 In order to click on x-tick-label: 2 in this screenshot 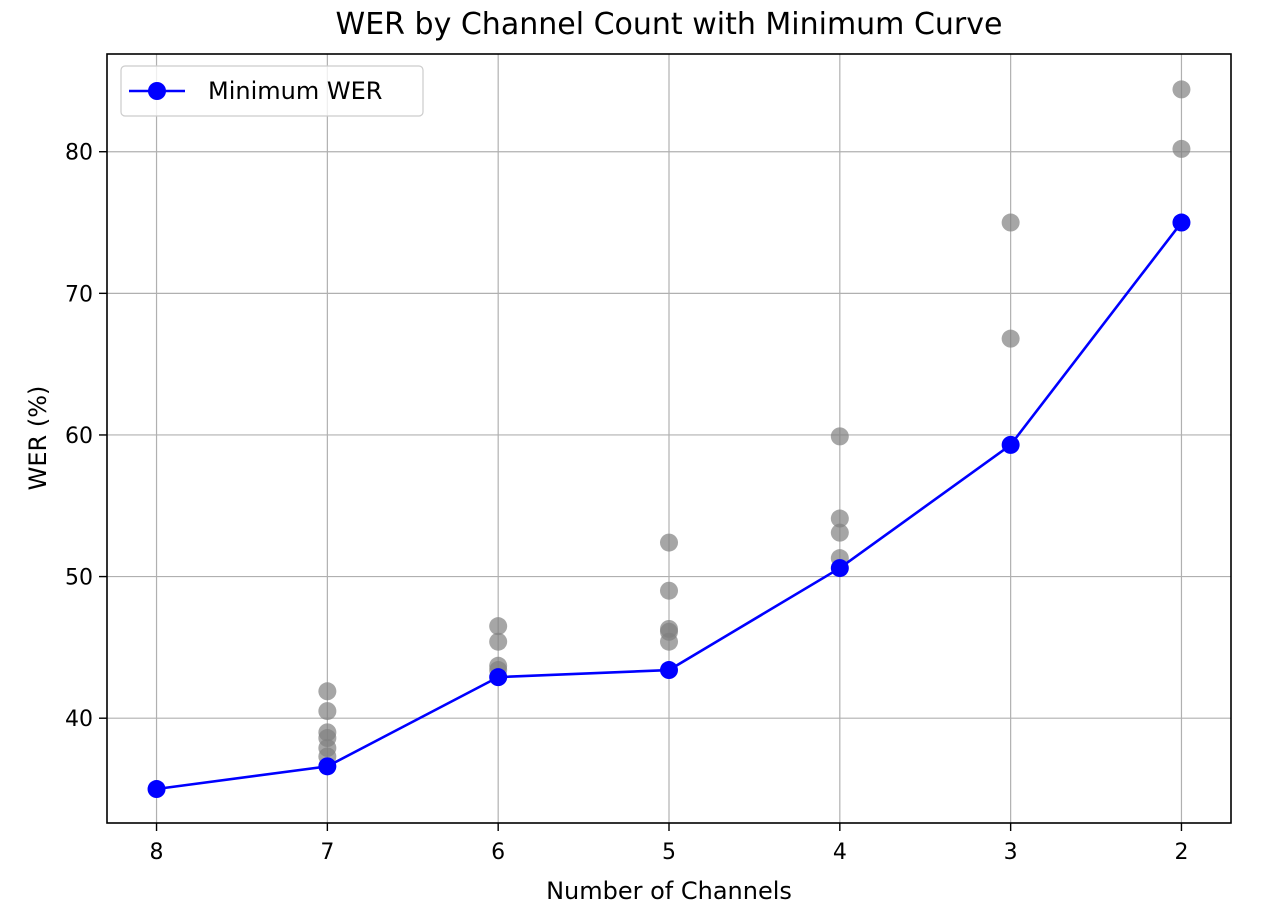, I will do `click(1181, 852)`.